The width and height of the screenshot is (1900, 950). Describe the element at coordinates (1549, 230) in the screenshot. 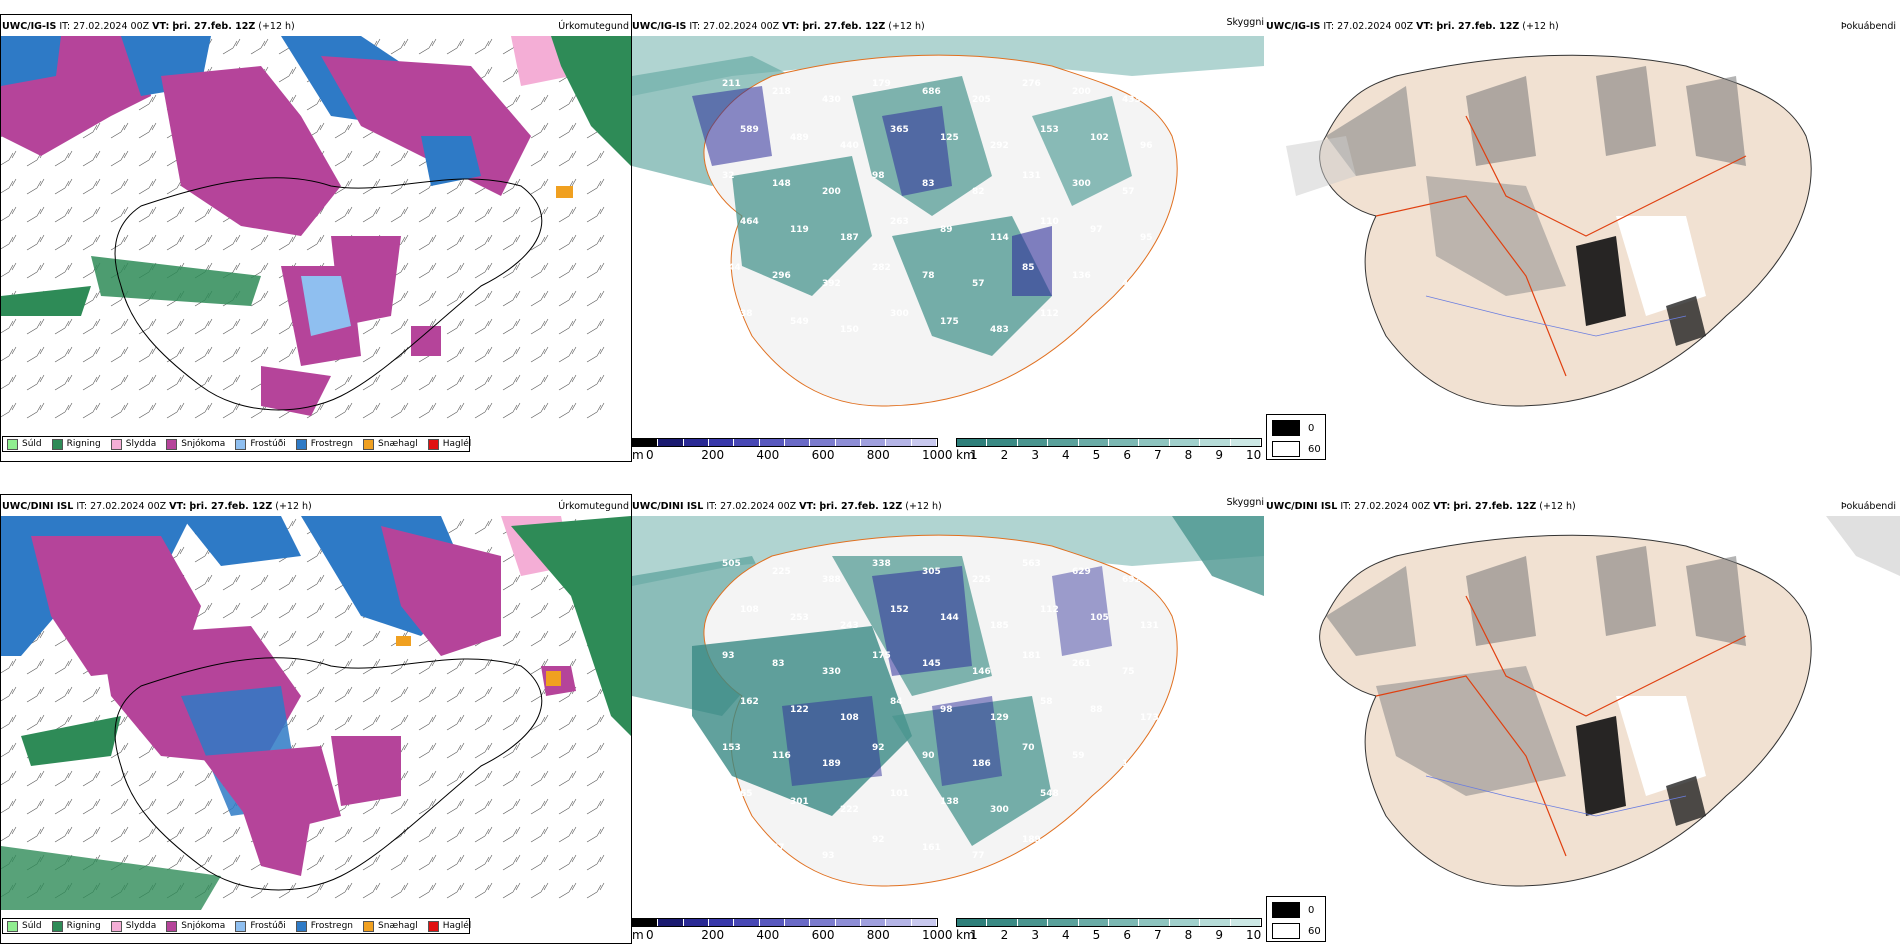

I see `fog-map-igis` at that location.